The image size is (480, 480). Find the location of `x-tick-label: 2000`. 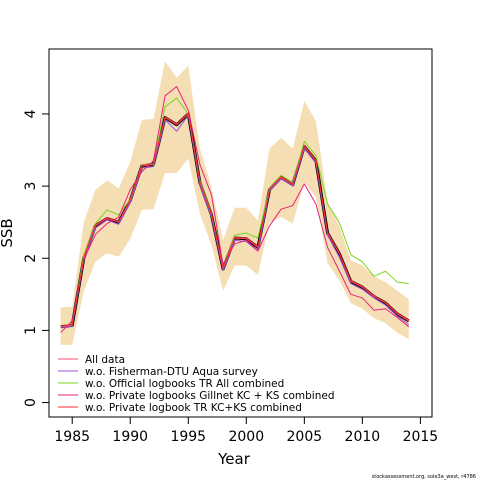

x-tick-label: 2000 is located at coordinates (246, 437).